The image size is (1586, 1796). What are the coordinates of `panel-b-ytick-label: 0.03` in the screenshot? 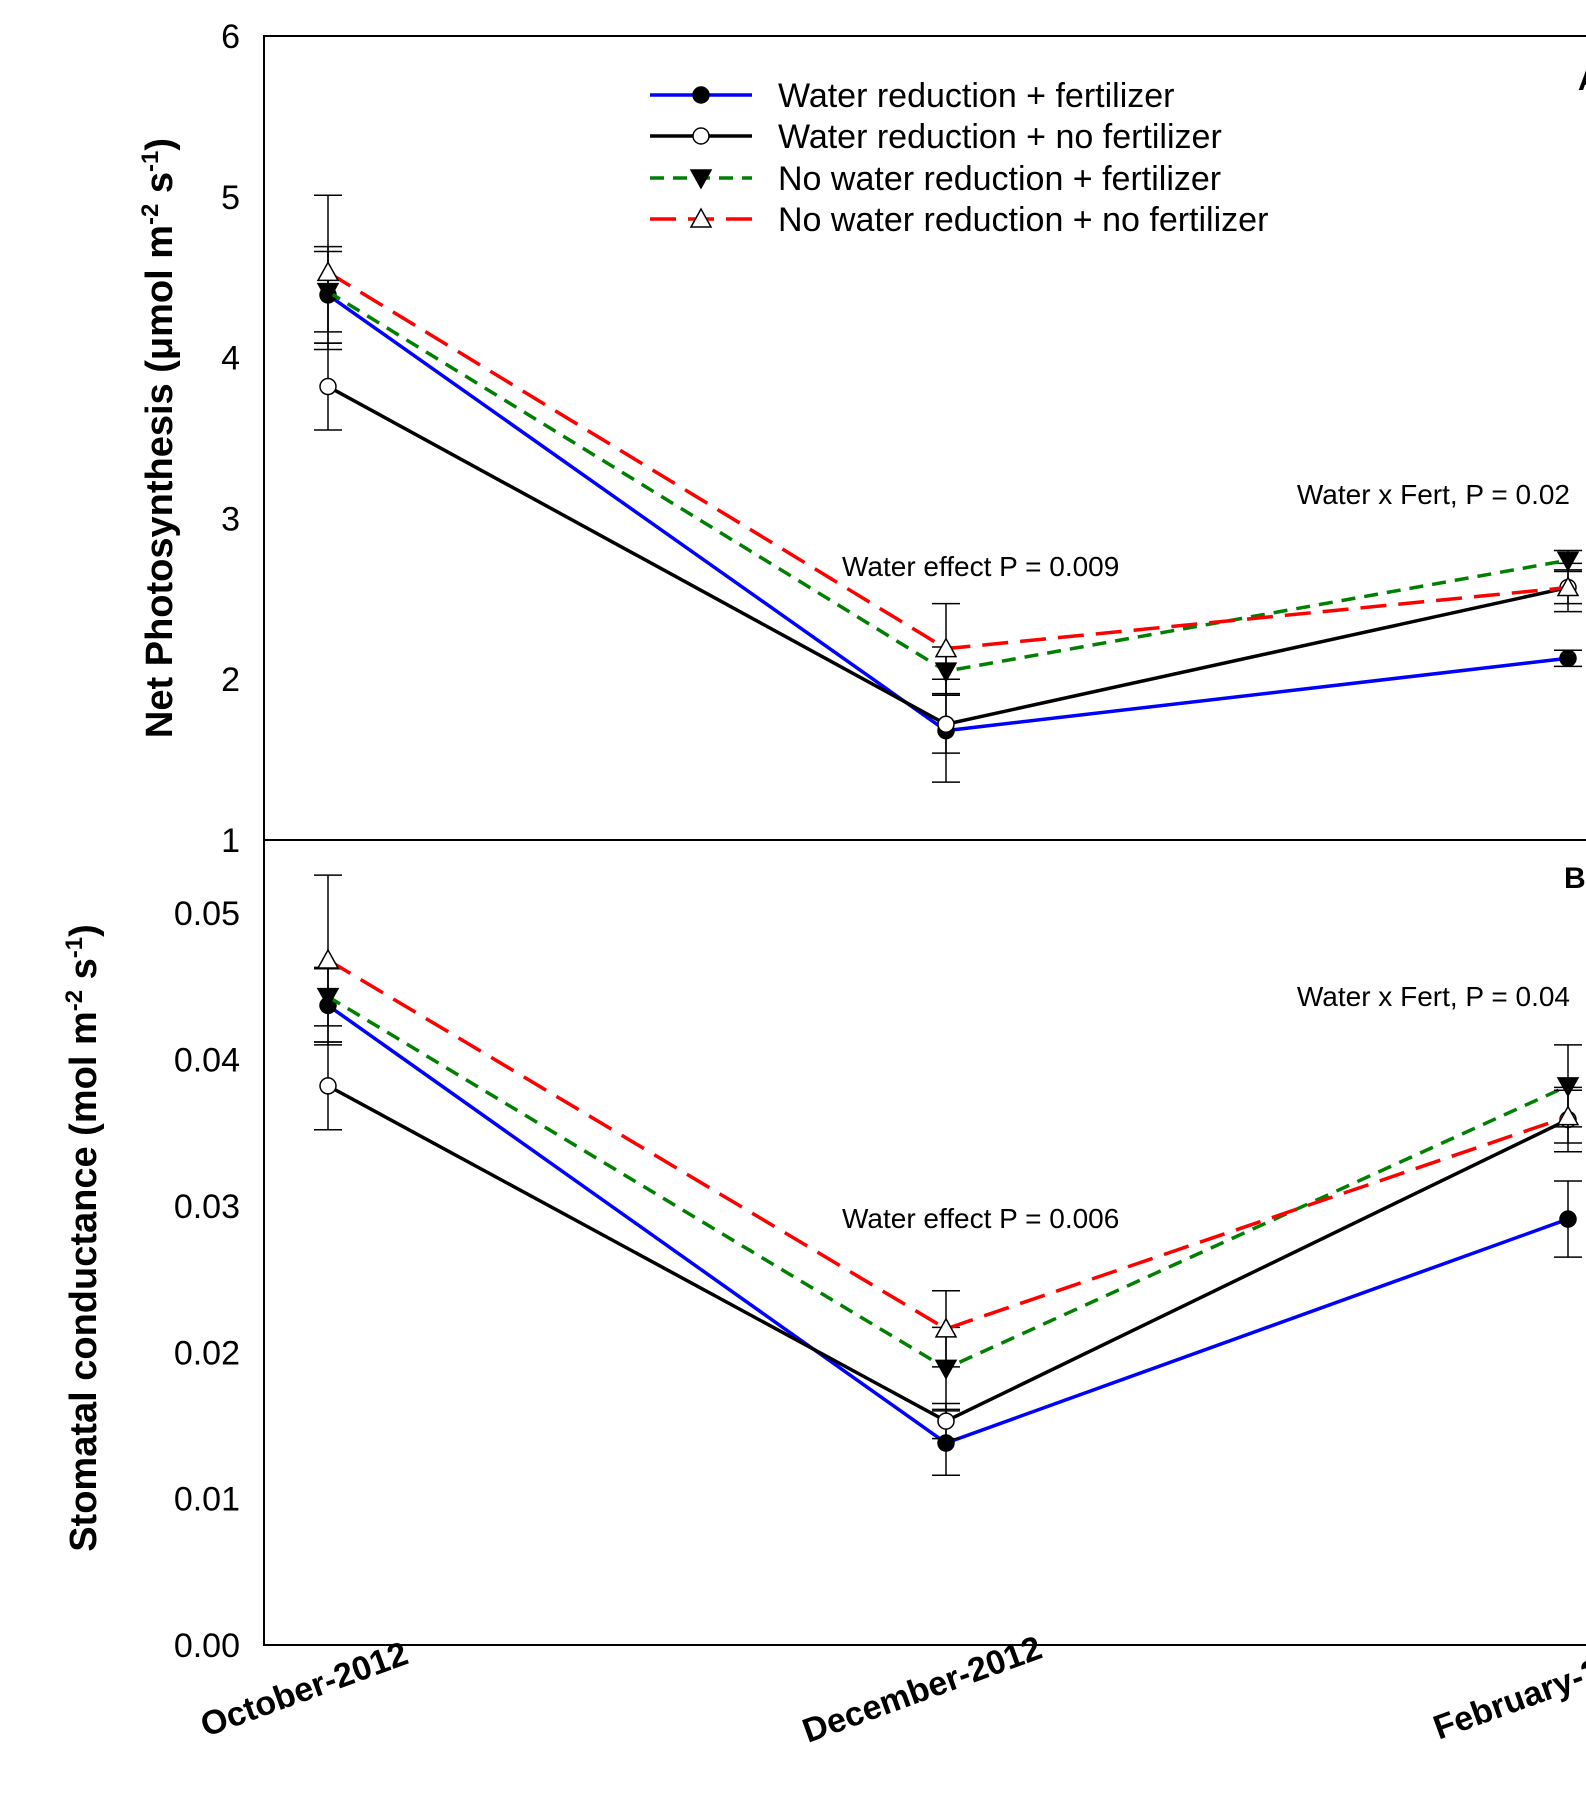 It's located at (207, 1207).